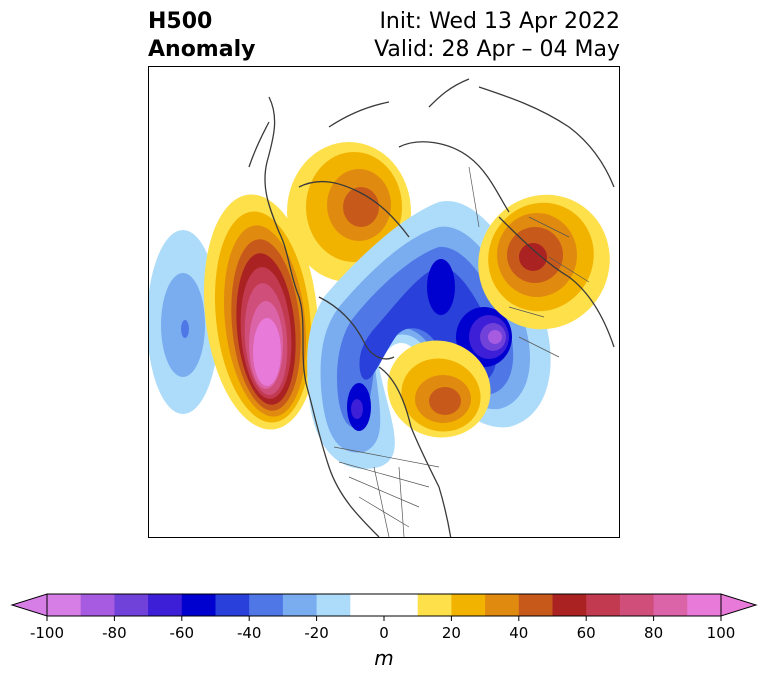 Image resolution: width=768 pixels, height=684 pixels. I want to click on colorbar-tick-label: -80, so click(114, 633).